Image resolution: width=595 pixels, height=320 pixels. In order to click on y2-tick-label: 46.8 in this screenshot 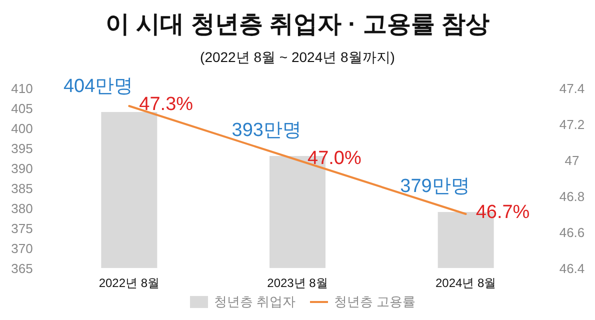, I will do `click(572, 196)`.